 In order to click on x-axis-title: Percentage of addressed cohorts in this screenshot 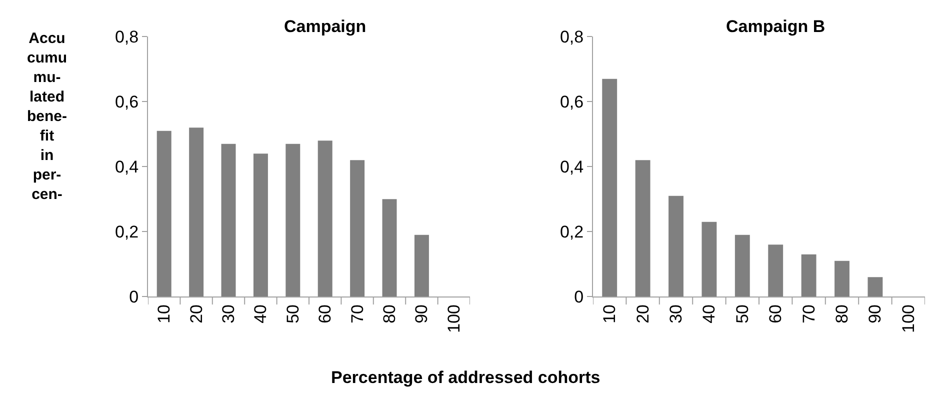, I will do `click(465, 377)`.